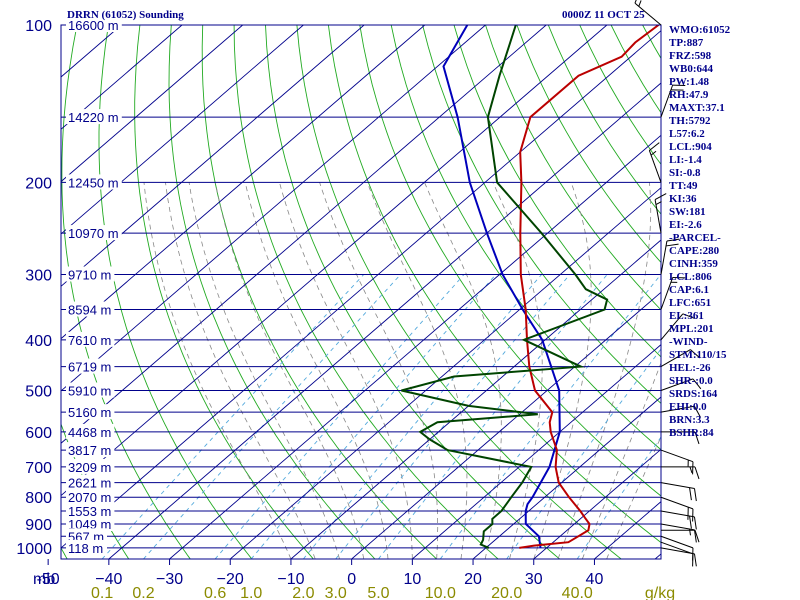 This screenshot has width=800, height=600. Describe the element at coordinates (102, 592) in the screenshot. I see `mixing-ratio-label: 0.1` at that location.